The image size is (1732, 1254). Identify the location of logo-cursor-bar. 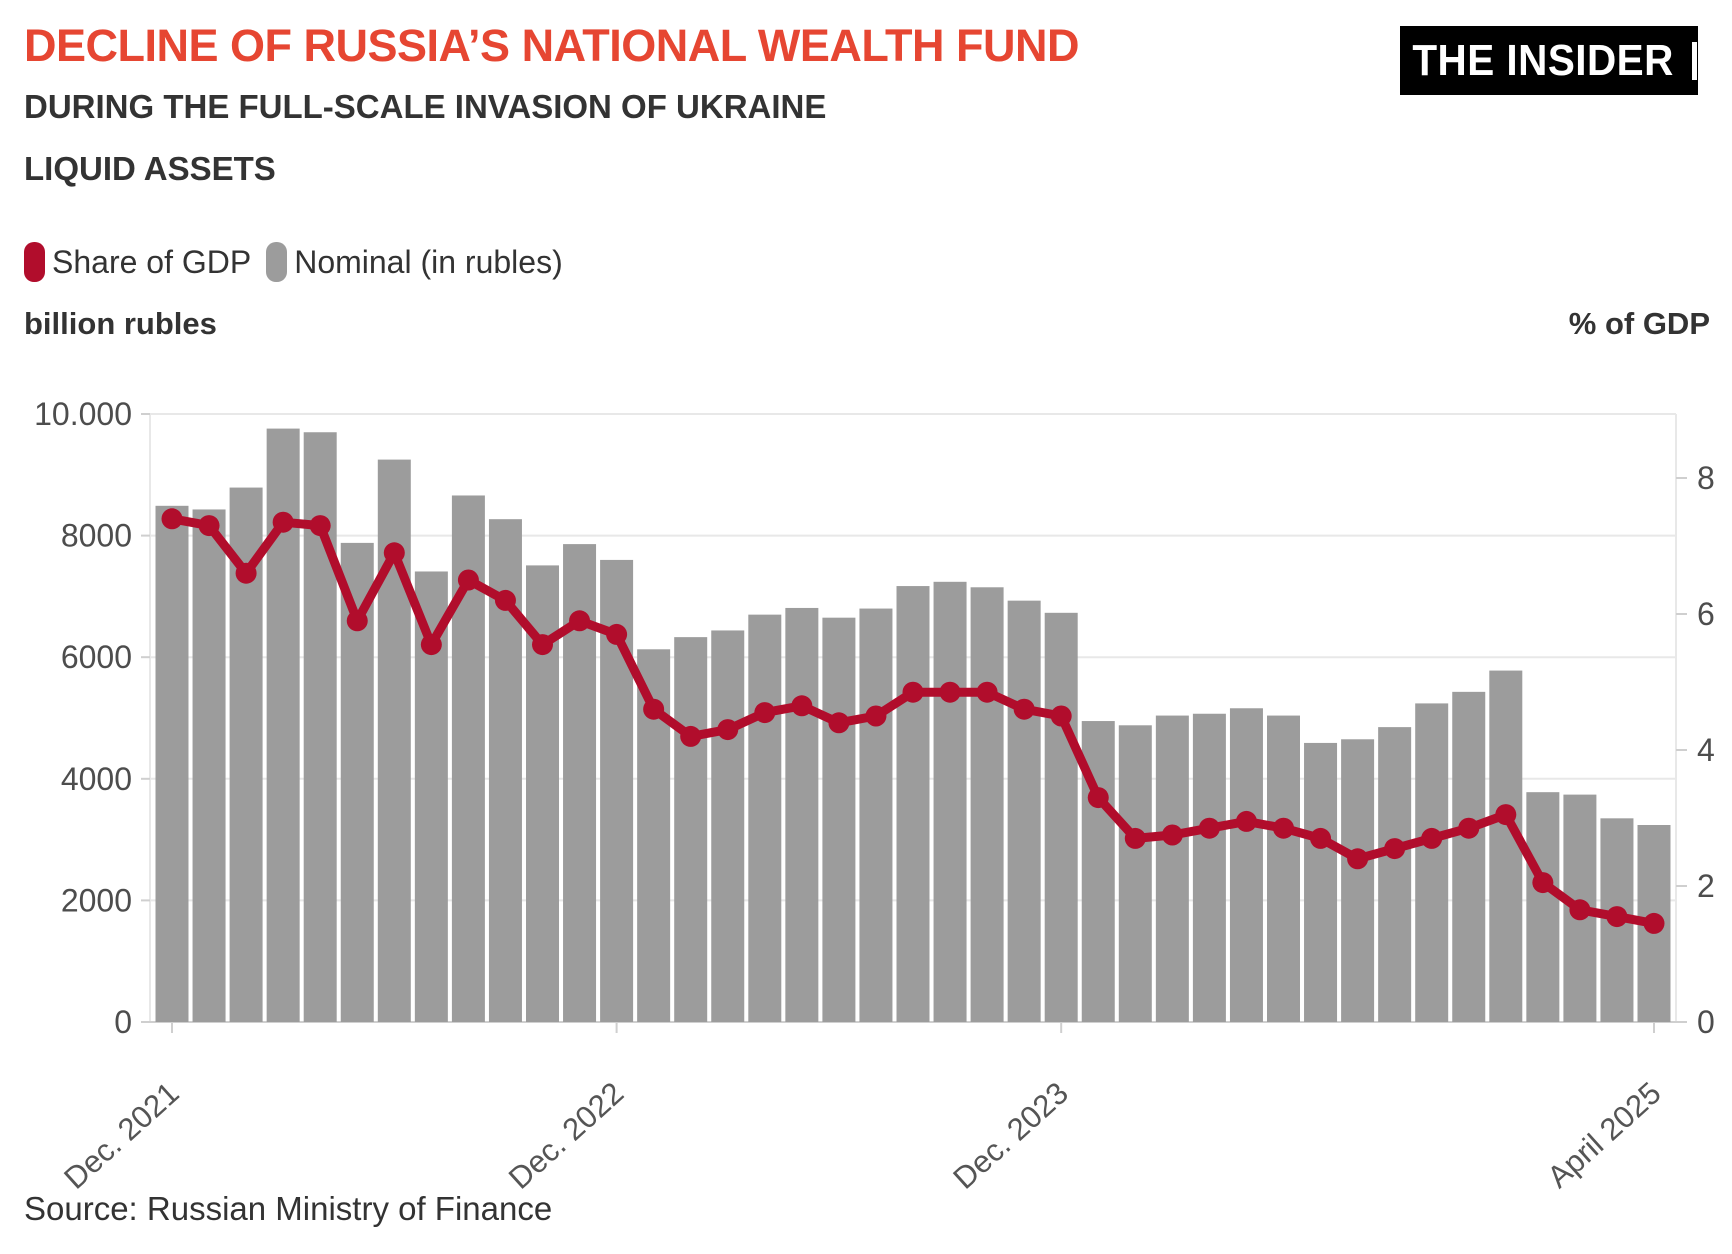
(1694, 60).